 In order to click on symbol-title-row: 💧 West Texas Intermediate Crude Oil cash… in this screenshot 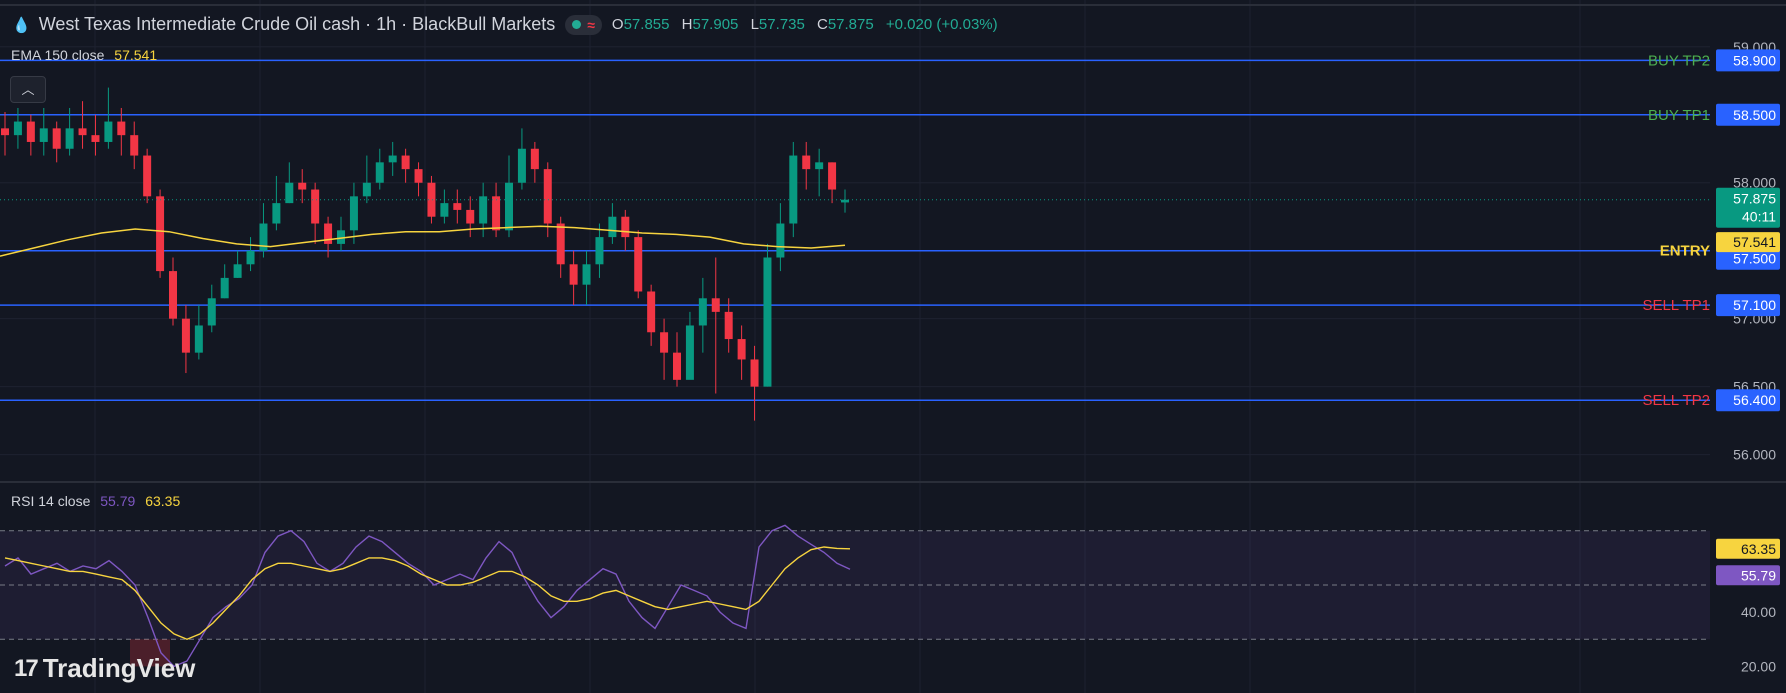, I will do `click(509, 24)`.